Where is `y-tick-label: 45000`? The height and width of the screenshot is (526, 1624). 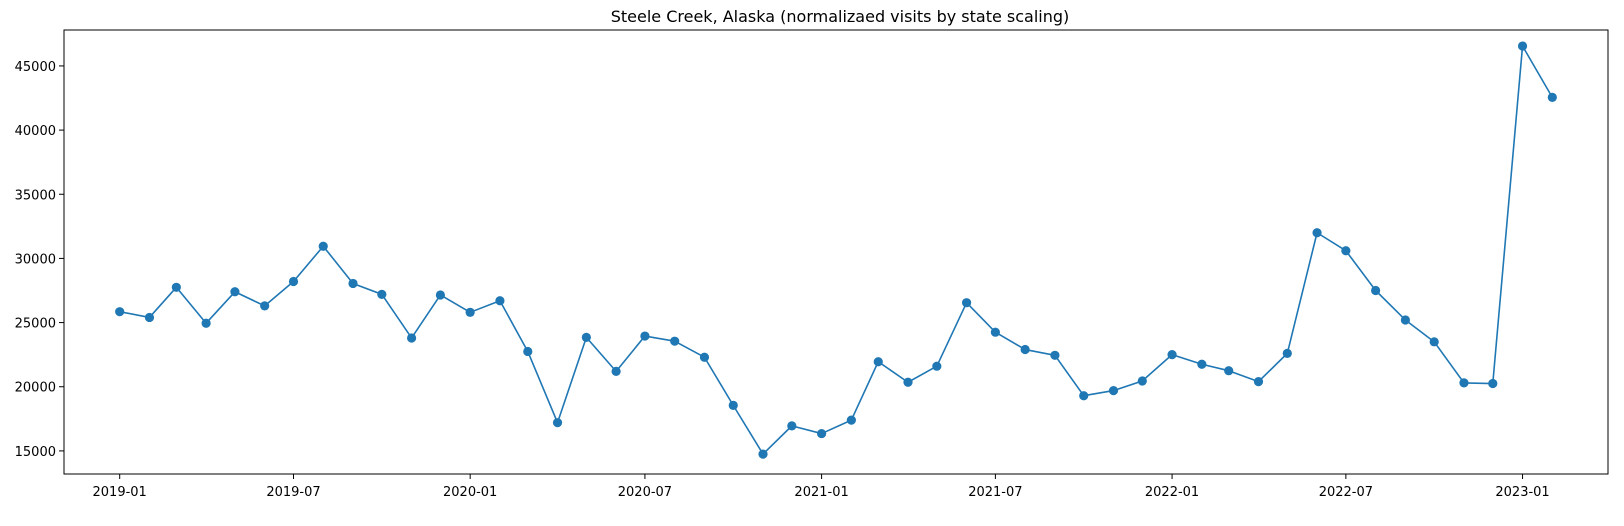
y-tick-label: 45000 is located at coordinates (35, 67).